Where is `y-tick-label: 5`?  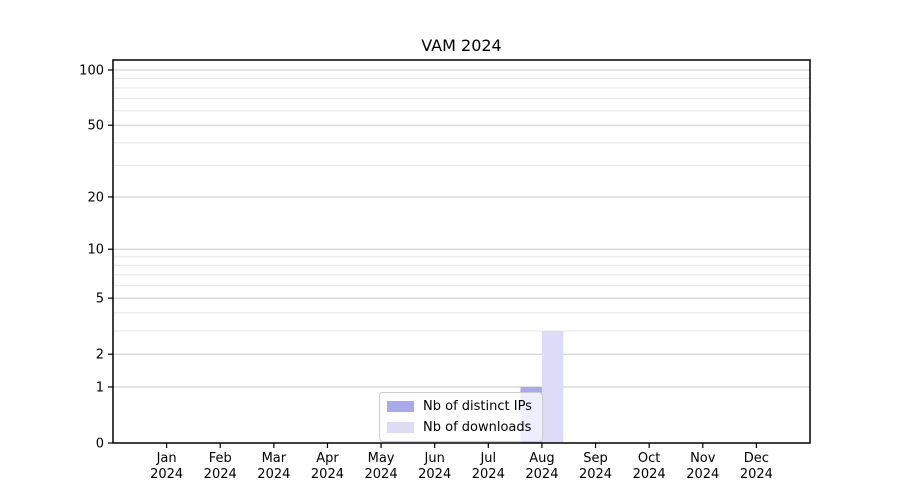
y-tick-label: 5 is located at coordinates (100, 299).